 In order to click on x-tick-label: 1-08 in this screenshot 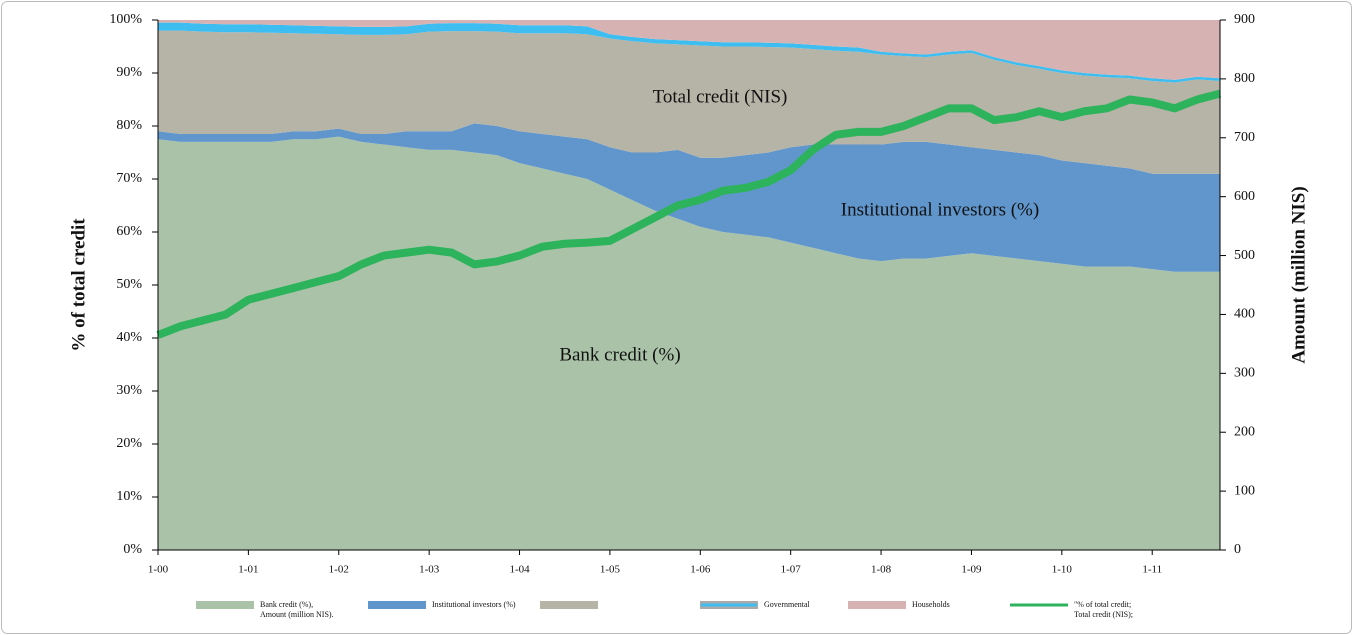, I will do `click(881, 570)`.